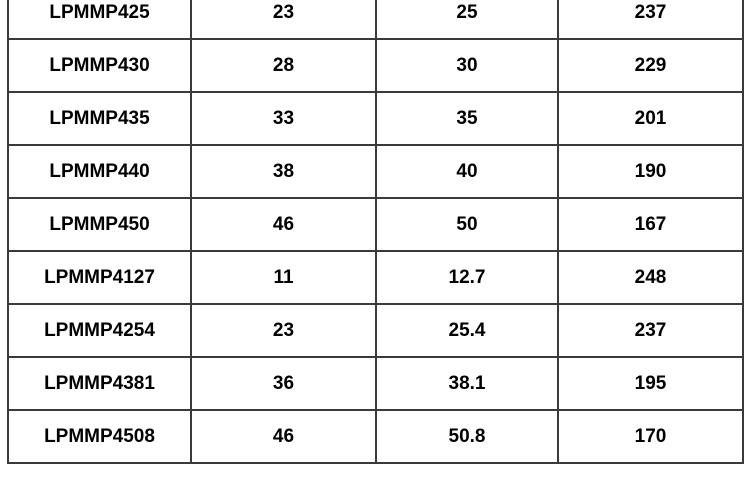  What do you see at coordinates (467, 65) in the screenshot?
I see `value-cell-2: 30` at bounding box center [467, 65].